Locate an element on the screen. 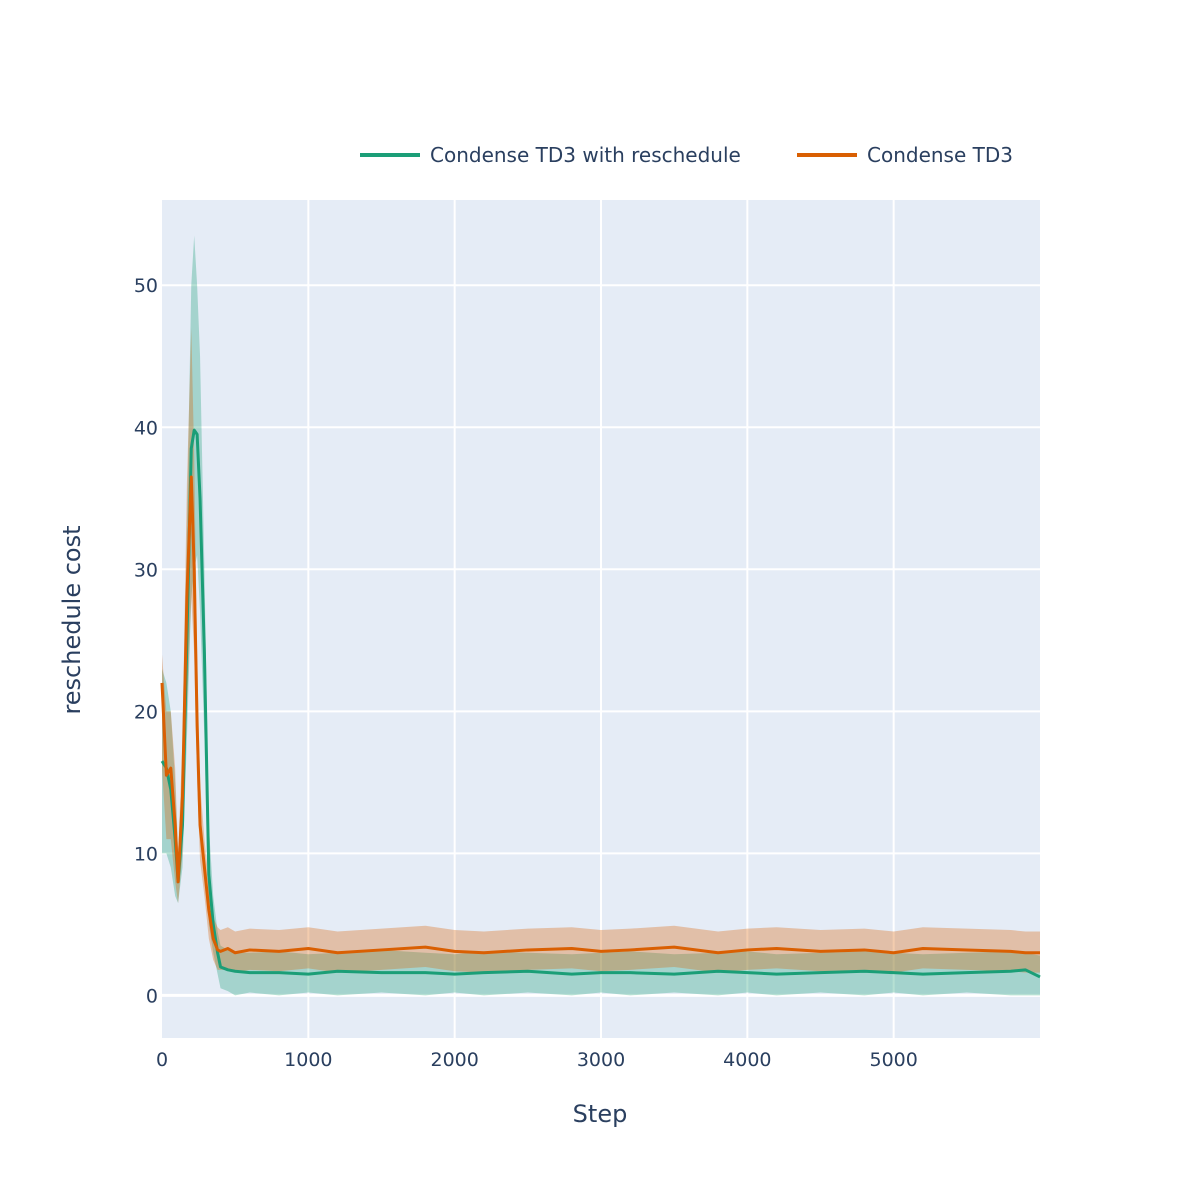  x-tick-label: 0 is located at coordinates (162, 1060).